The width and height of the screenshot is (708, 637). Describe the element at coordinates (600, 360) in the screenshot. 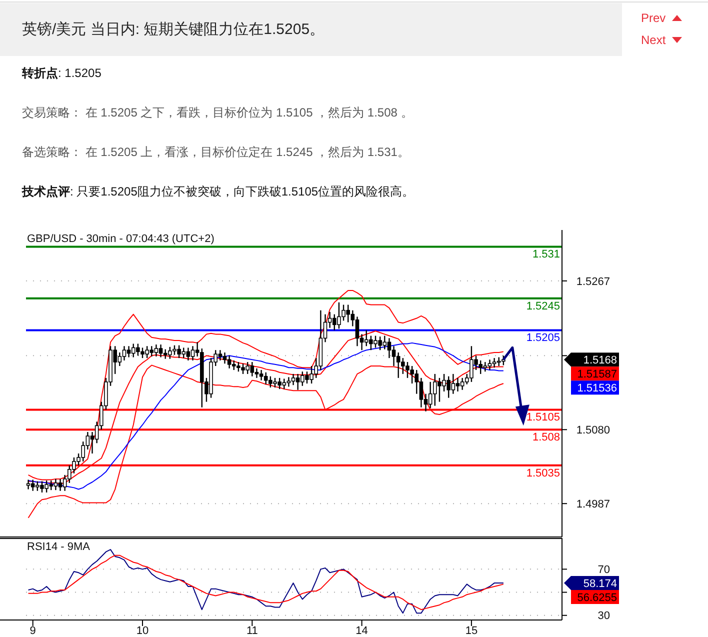

I see `text: 1.5168` at that location.